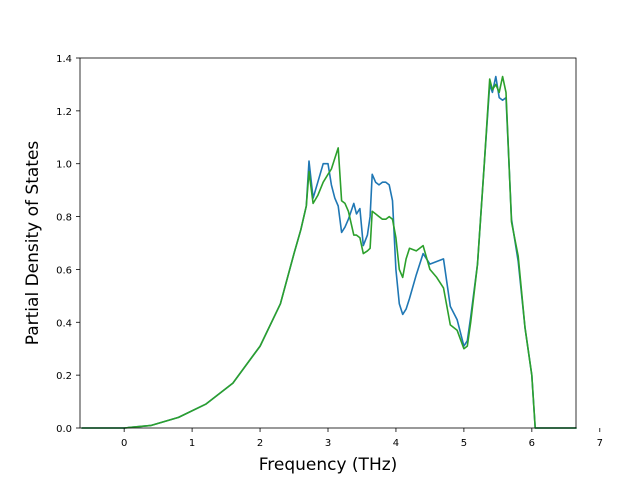 This screenshot has width=640, height=480. Describe the element at coordinates (260, 443) in the screenshot. I see `x-tick-label: 2` at that location.